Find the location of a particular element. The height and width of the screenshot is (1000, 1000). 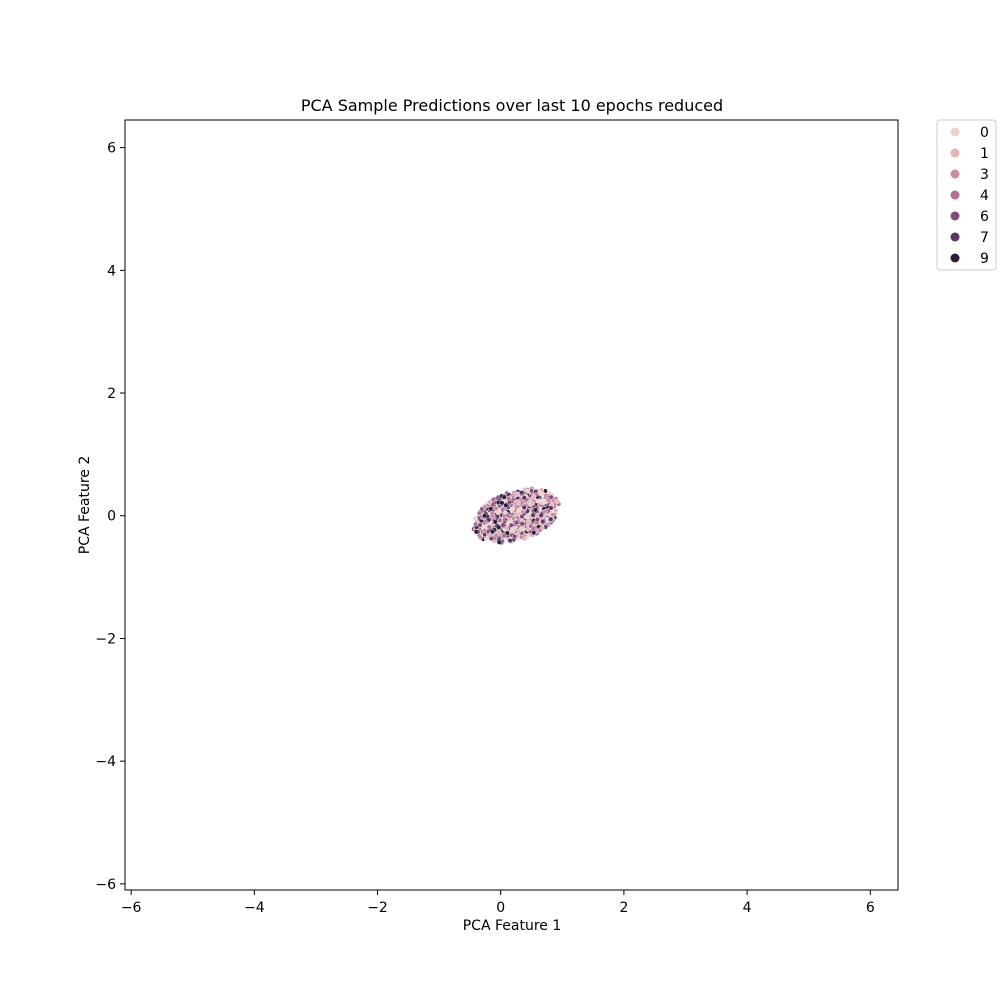

legend-label: 3 is located at coordinates (984, 175).